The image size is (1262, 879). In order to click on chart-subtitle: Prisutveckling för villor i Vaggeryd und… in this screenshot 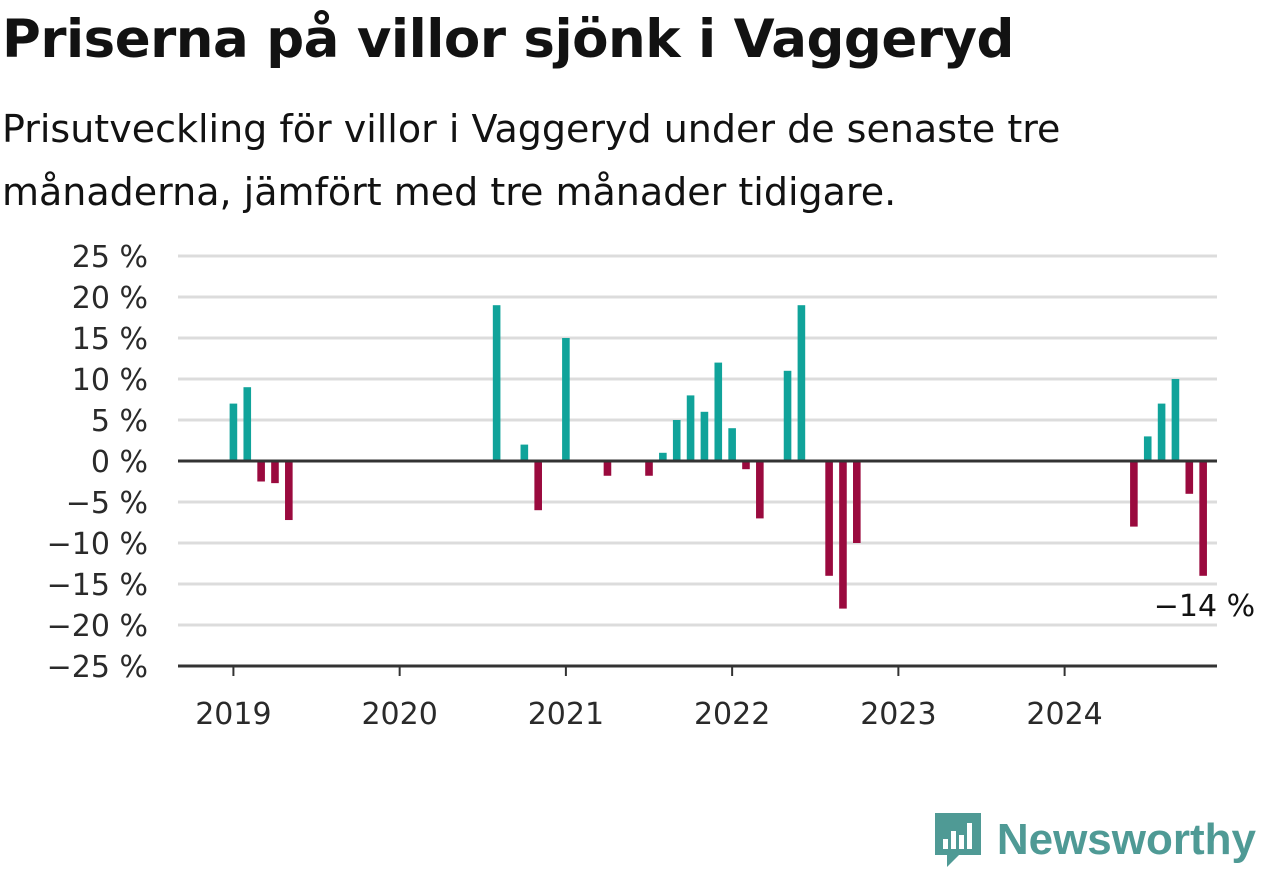, I will do `click(531, 160)`.